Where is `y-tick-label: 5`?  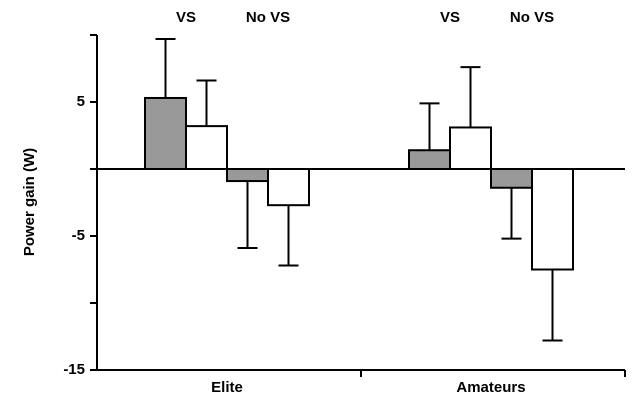
y-tick-label: 5 is located at coordinates (81, 101).